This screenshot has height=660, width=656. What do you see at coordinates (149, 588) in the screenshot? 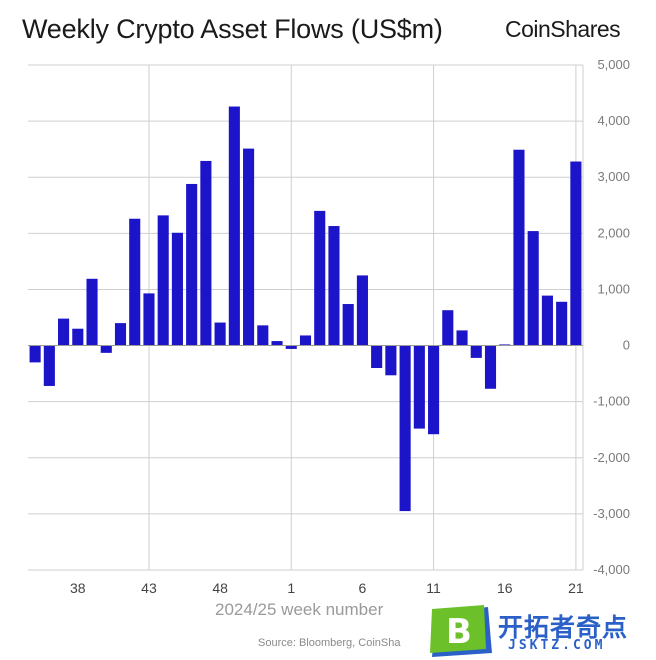
I see `x-tick-label: 43` at bounding box center [149, 588].